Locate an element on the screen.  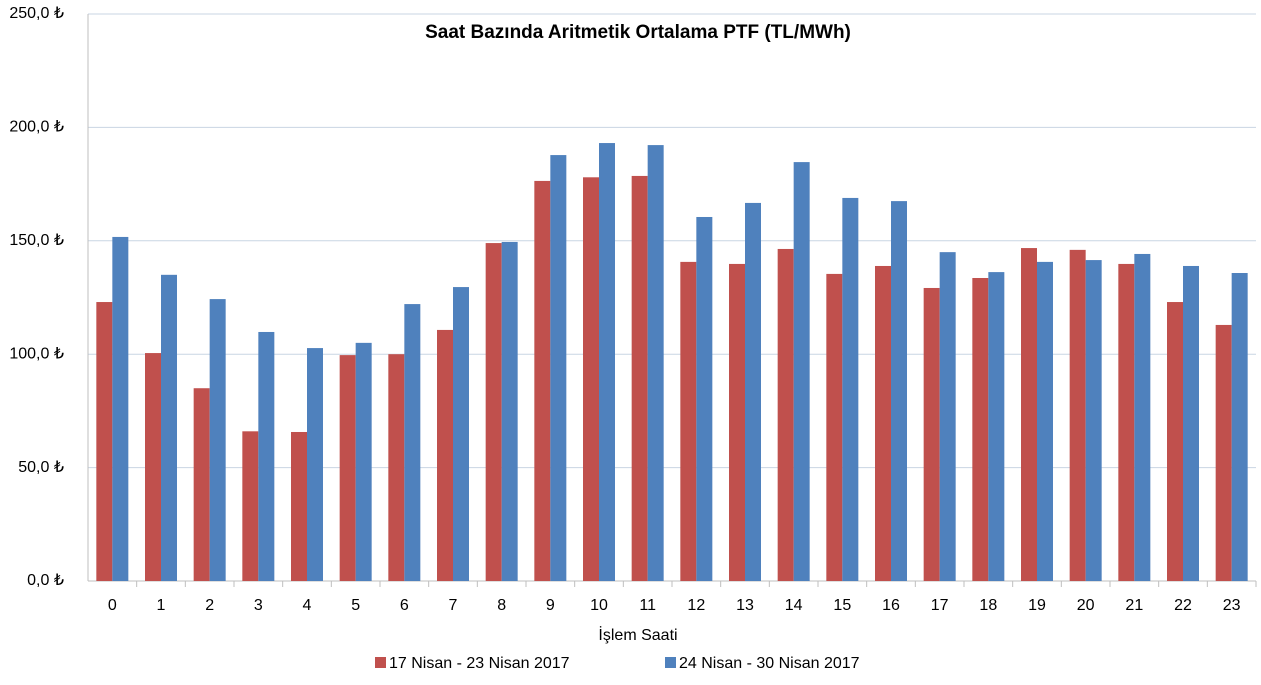
x-tick-label: 19 is located at coordinates (1037, 605).